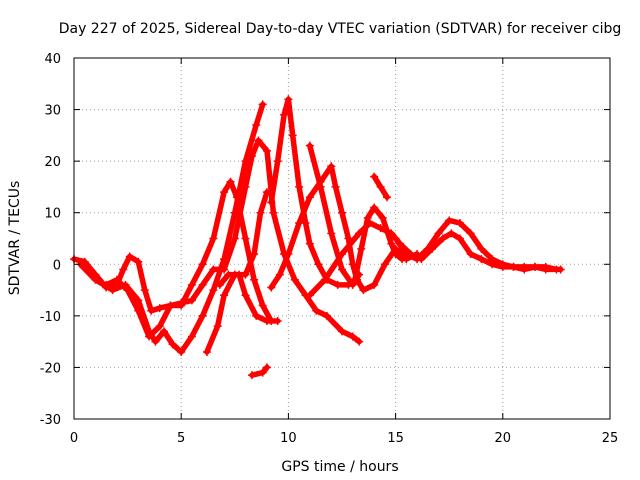 The width and height of the screenshot is (640, 480). I want to click on y-tick-label: 30, so click(52, 111).